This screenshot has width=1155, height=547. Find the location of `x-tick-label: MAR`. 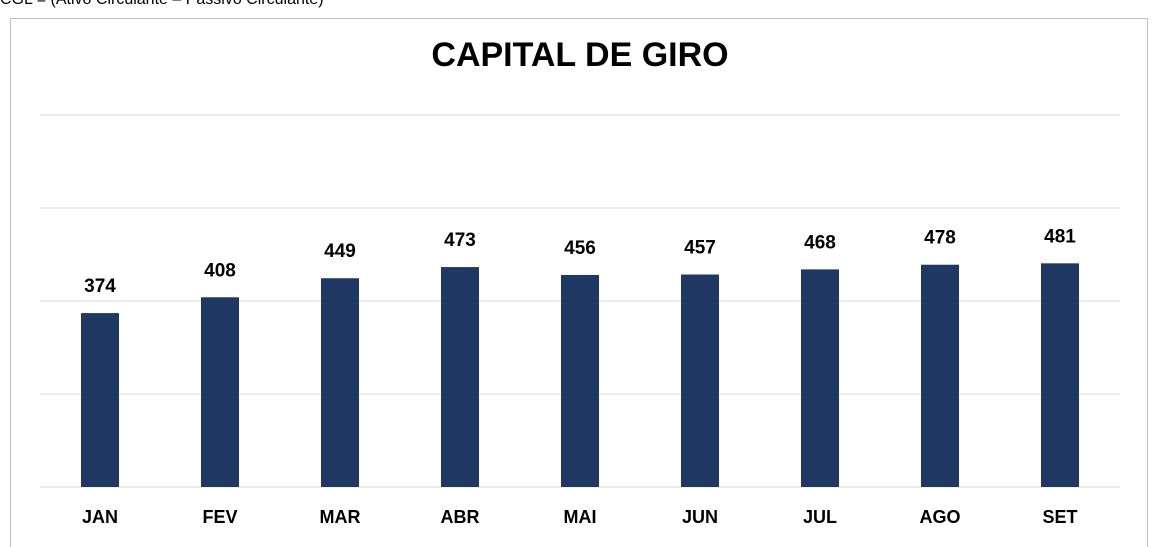

x-tick-label: MAR is located at coordinates (340, 517).